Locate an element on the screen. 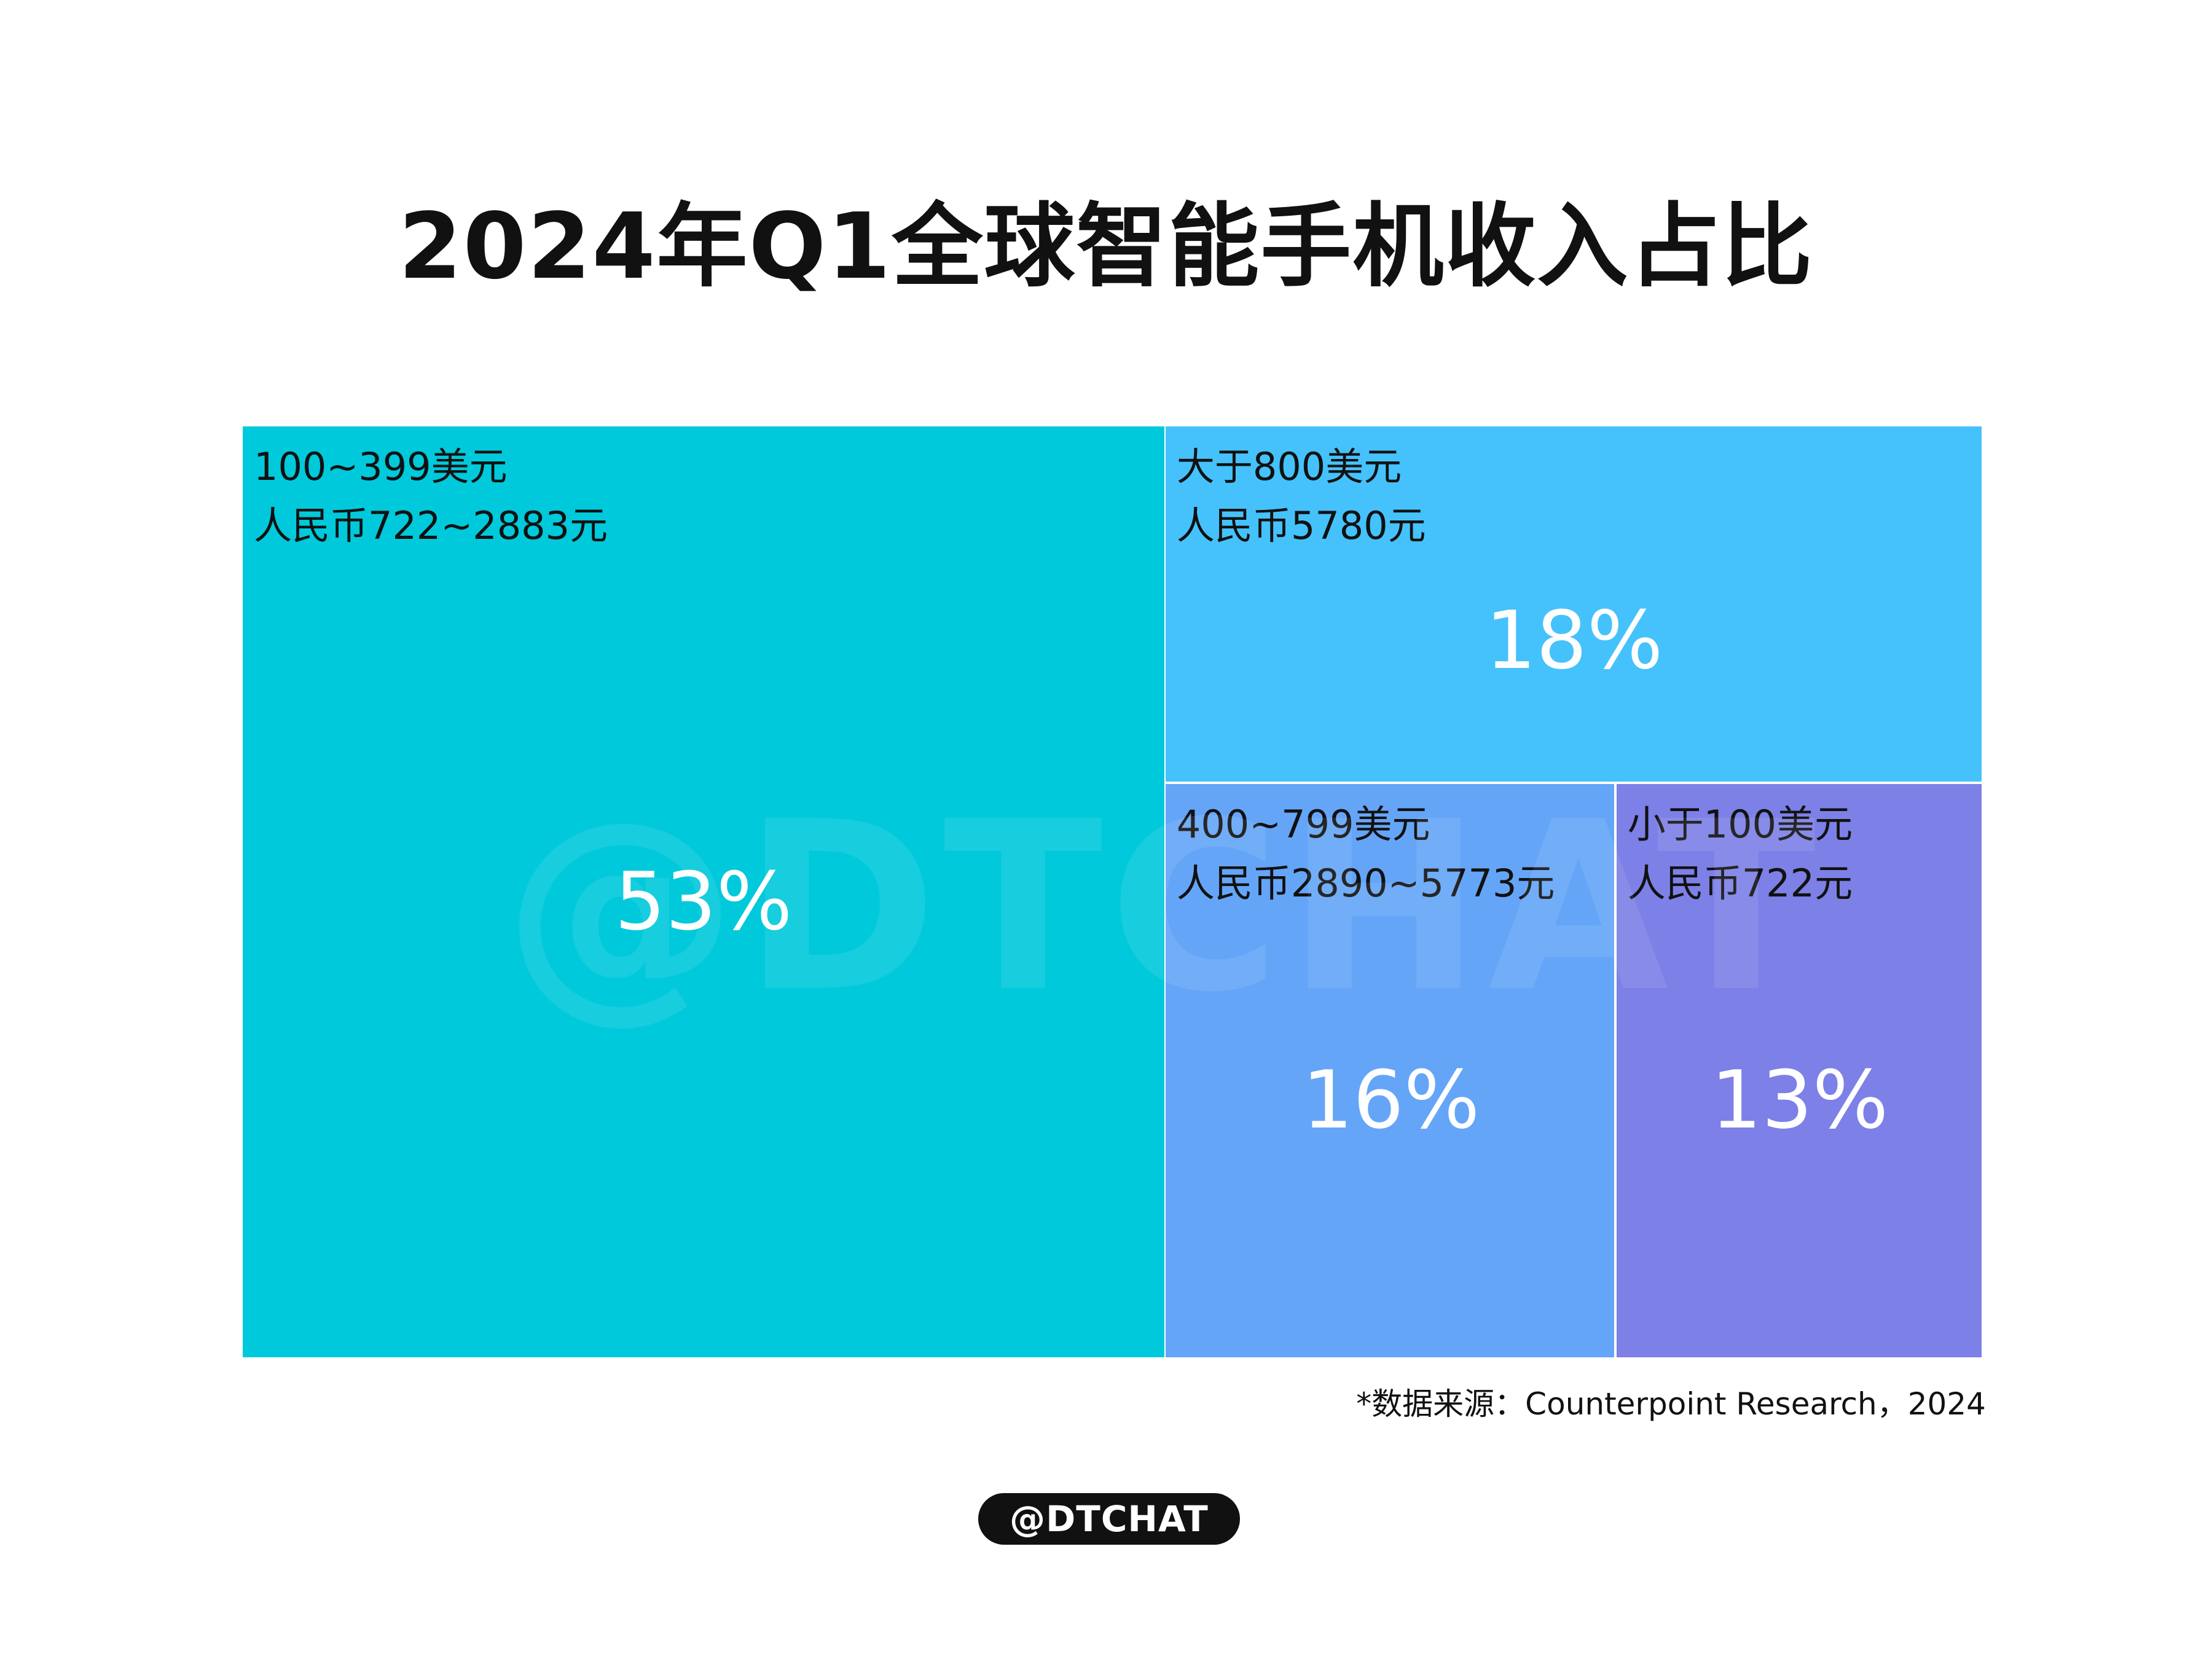  treemap-tile: 小于100美元 人民币722元 13% is located at coordinates (1799, 1070).